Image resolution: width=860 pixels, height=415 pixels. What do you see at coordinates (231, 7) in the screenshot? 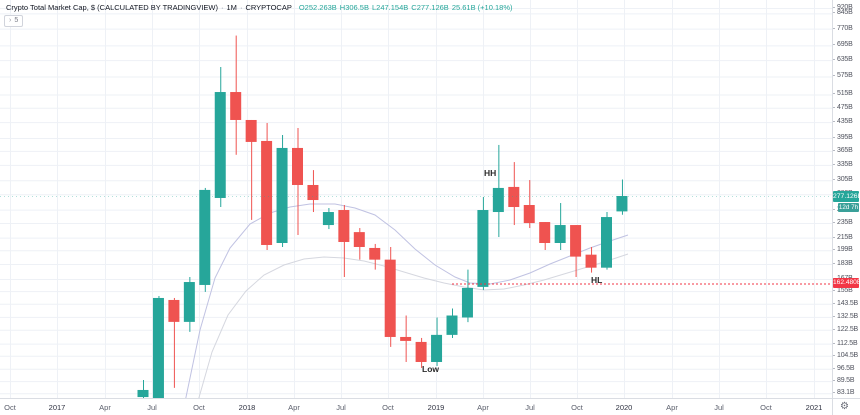
I see `interval-label: 1M` at bounding box center [231, 7].